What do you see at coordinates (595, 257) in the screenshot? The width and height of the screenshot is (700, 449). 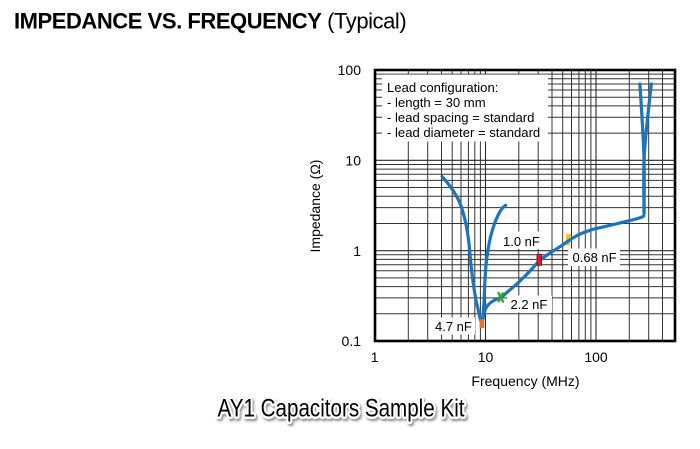 I see `svg-text: 0.68 nF` at bounding box center [595, 257].